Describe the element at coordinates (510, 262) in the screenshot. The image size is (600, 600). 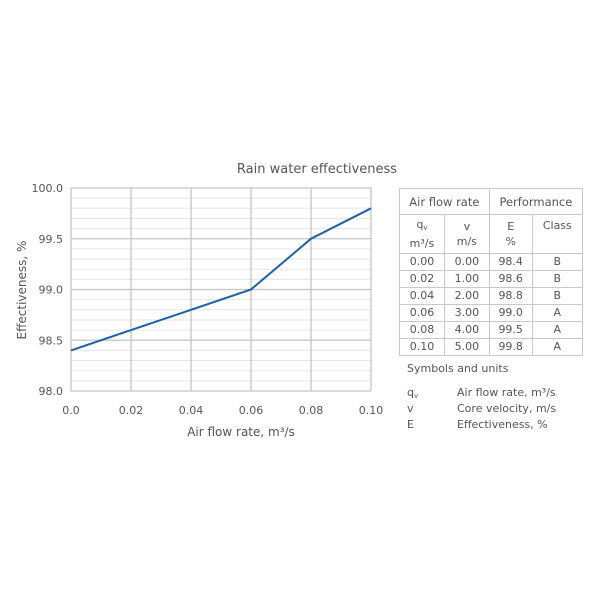
I see `table-cell: 98.4` at that location.